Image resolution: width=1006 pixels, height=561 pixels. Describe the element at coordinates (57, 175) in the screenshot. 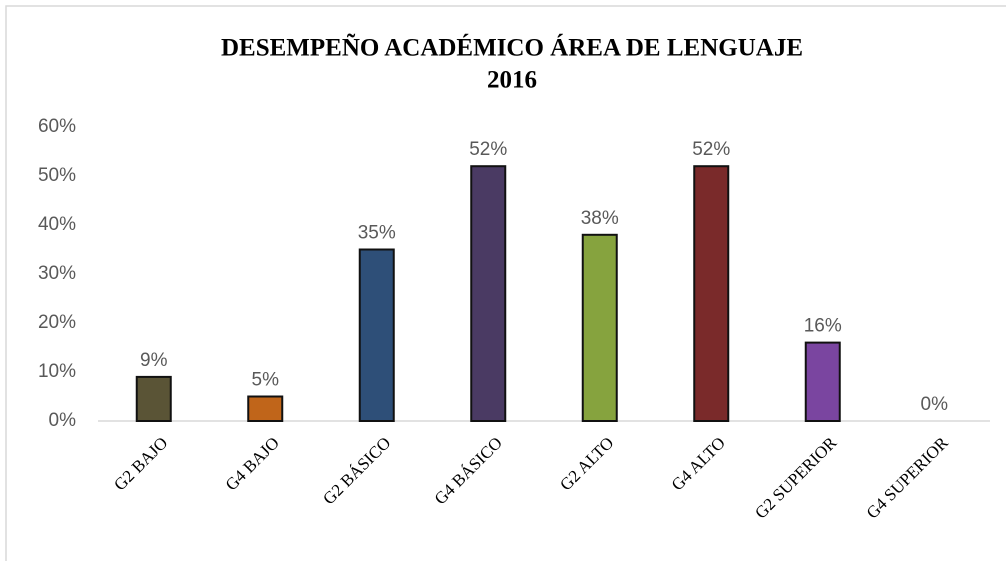

I see `y-tick-label: 50%` at that location.